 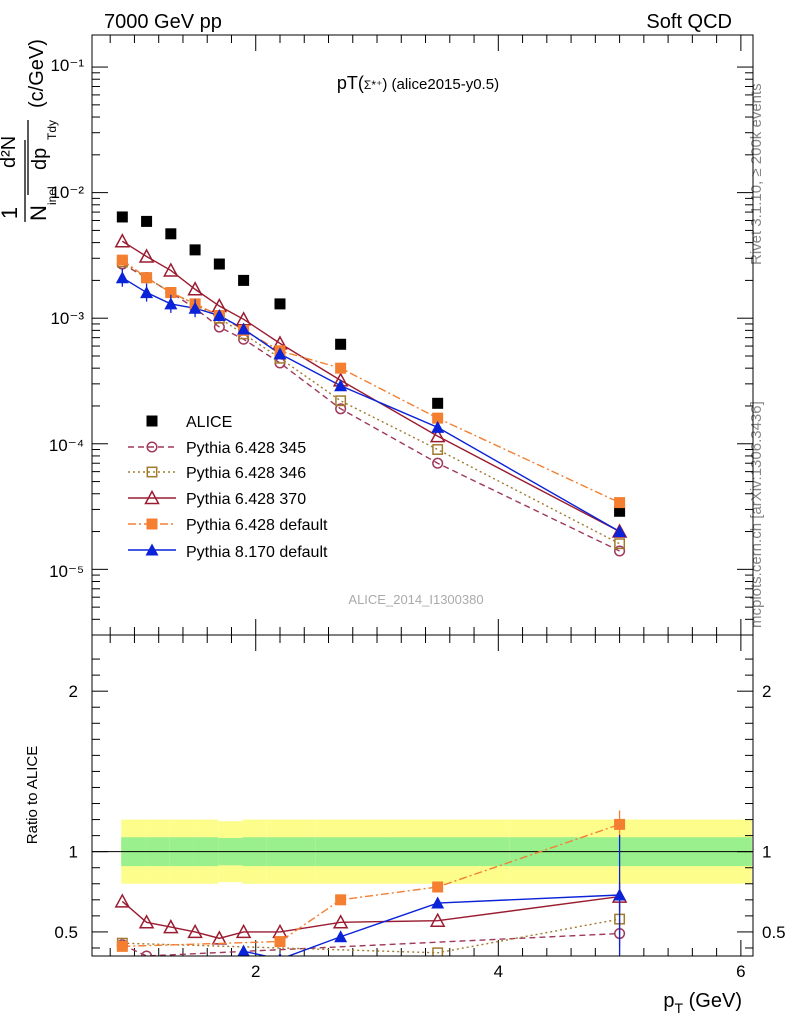 I want to click on y-tick-label: 10⁻², so click(x=67, y=192).